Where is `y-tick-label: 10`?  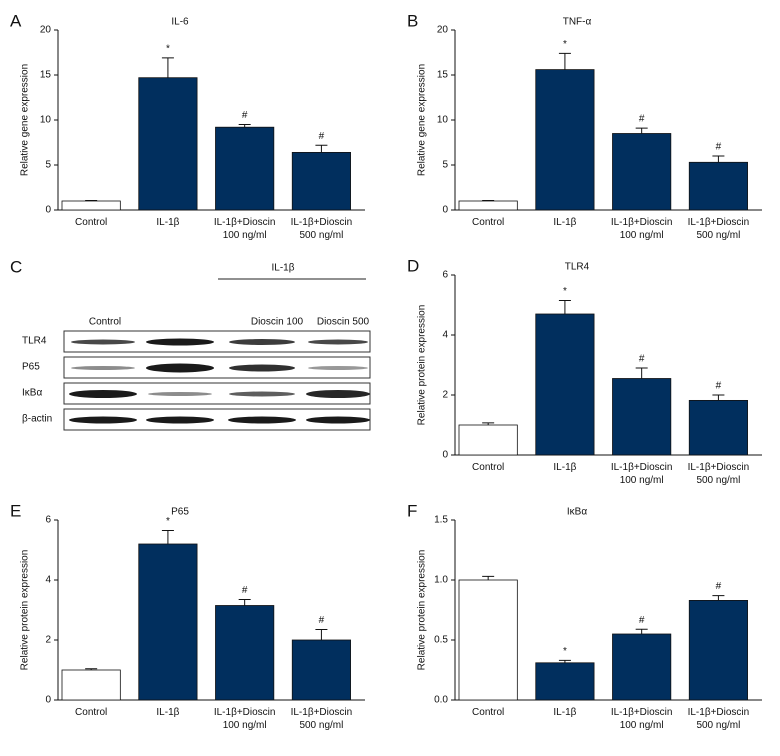 y-tick-label: 10 is located at coordinates (46, 120).